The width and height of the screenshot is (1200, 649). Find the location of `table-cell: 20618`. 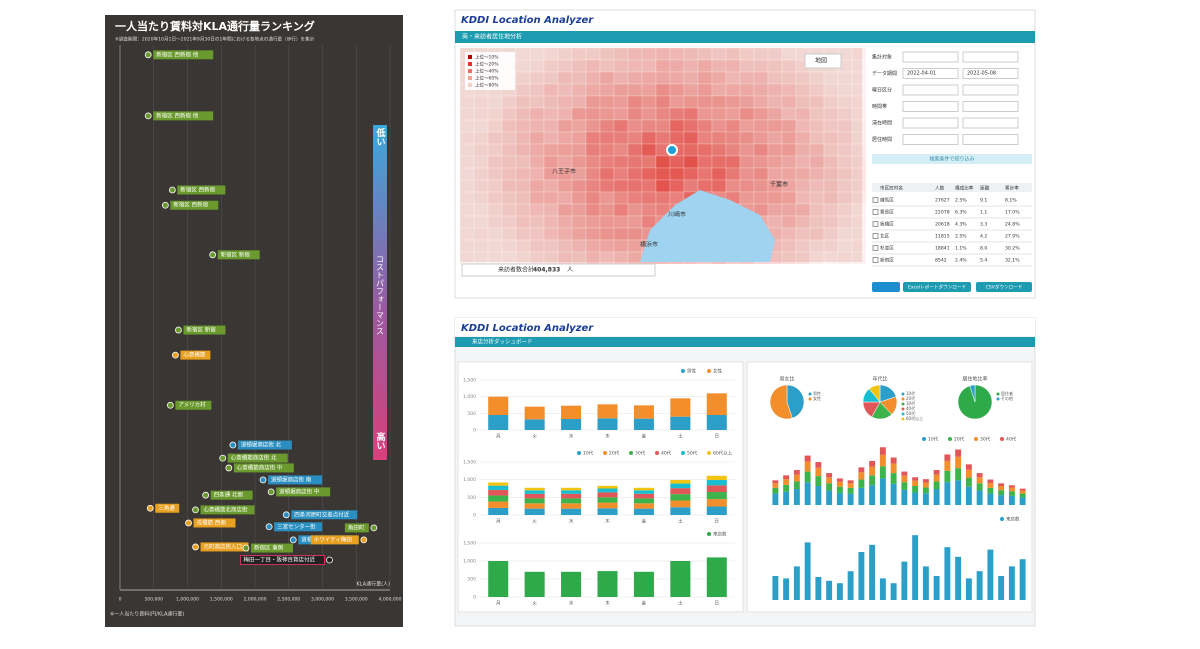

table-cell: 20618 is located at coordinates (942, 225).